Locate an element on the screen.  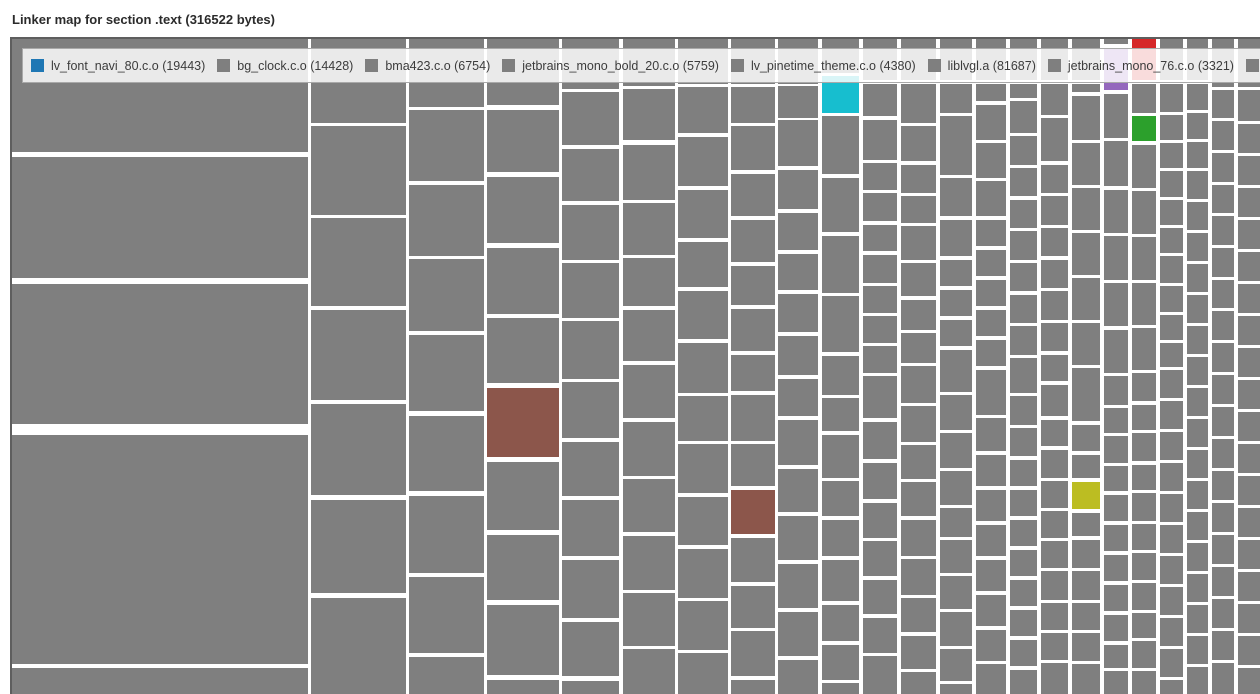
treemap-cell-olive is located at coordinates (1086, 495).